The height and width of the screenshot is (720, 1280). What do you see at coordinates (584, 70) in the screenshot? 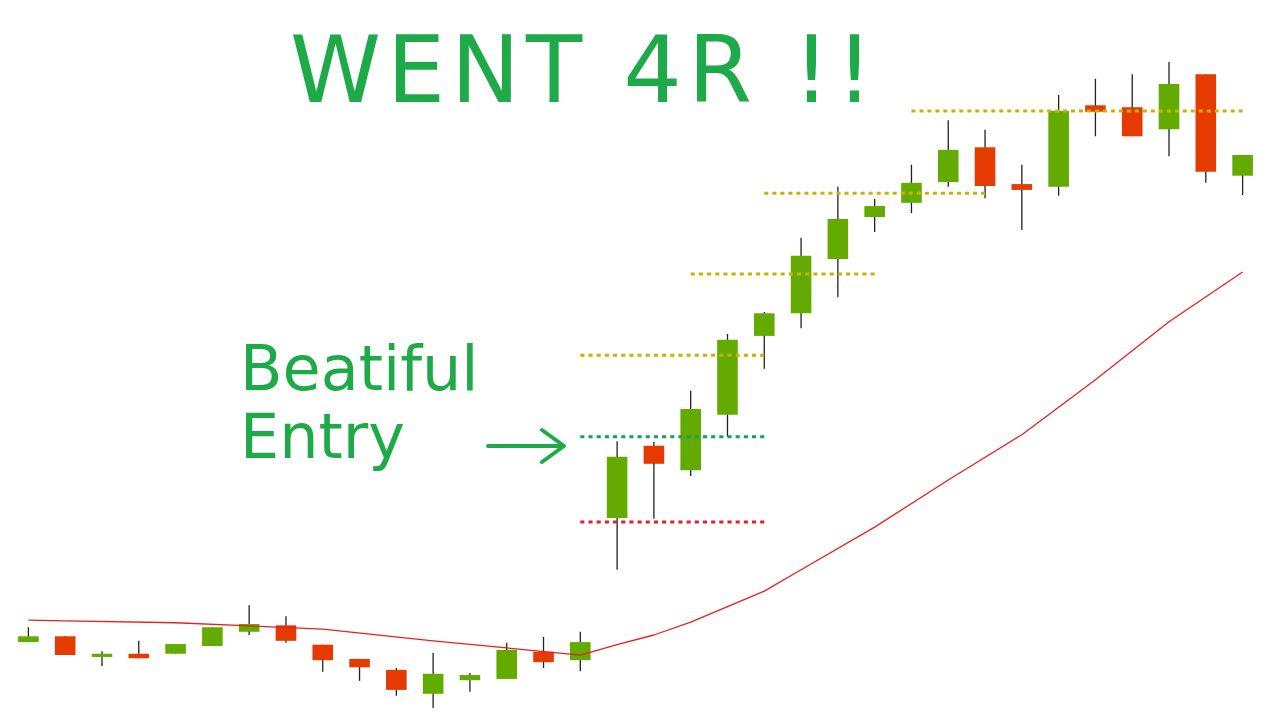
I see `annotation: WENT 4R !!` at bounding box center [584, 70].